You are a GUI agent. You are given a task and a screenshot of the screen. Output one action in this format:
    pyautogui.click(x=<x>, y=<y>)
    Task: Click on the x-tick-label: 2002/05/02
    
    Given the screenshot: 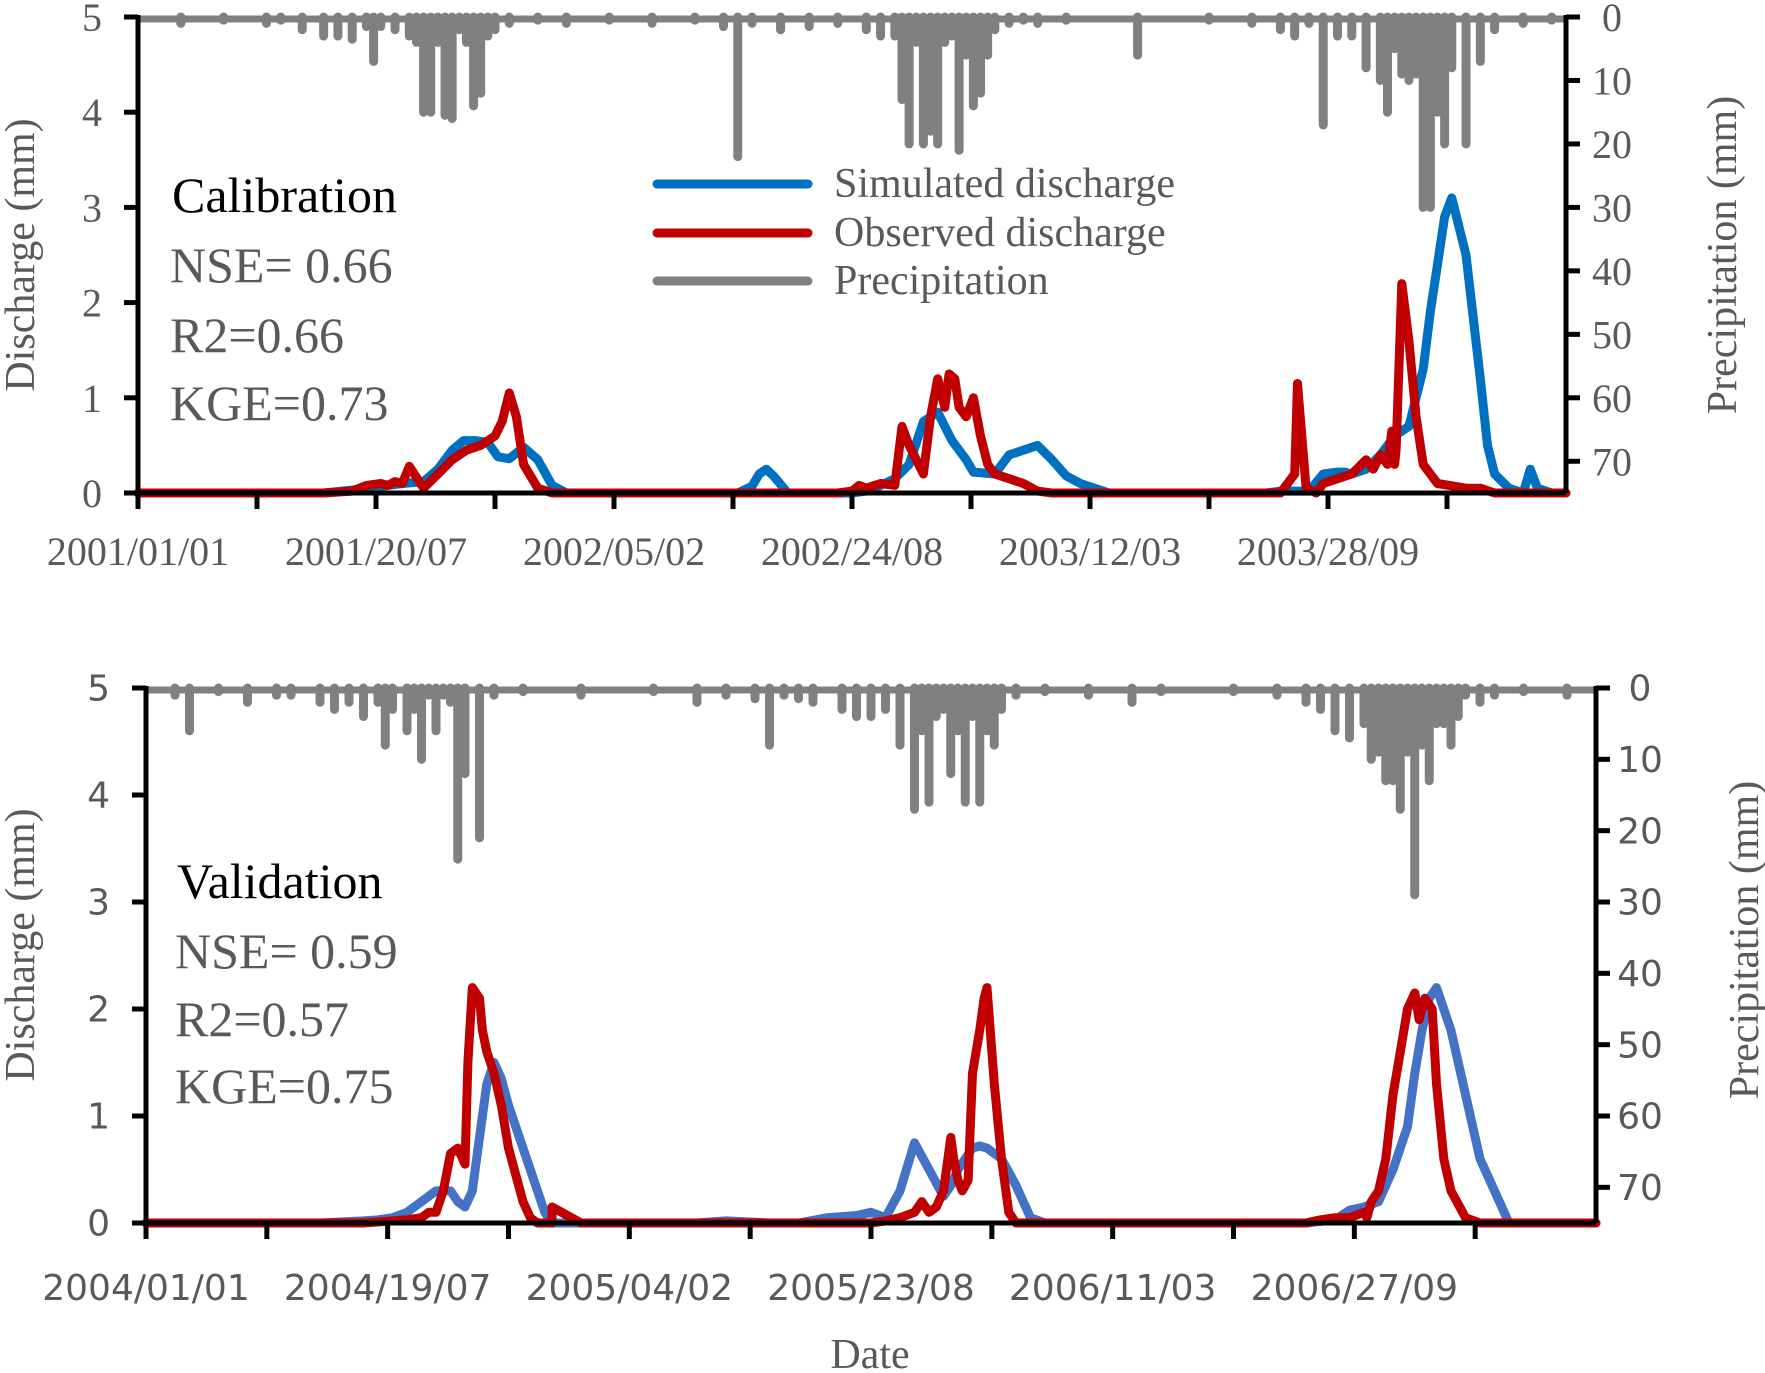 What is the action you would take?
    pyautogui.click(x=614, y=551)
    